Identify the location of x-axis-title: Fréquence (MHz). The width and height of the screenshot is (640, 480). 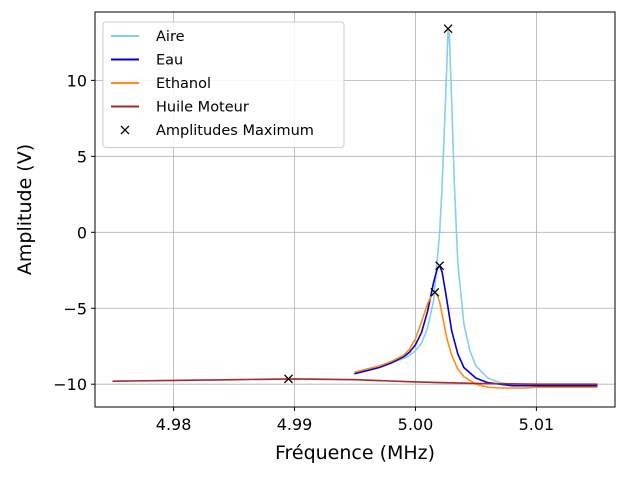
(355, 453).